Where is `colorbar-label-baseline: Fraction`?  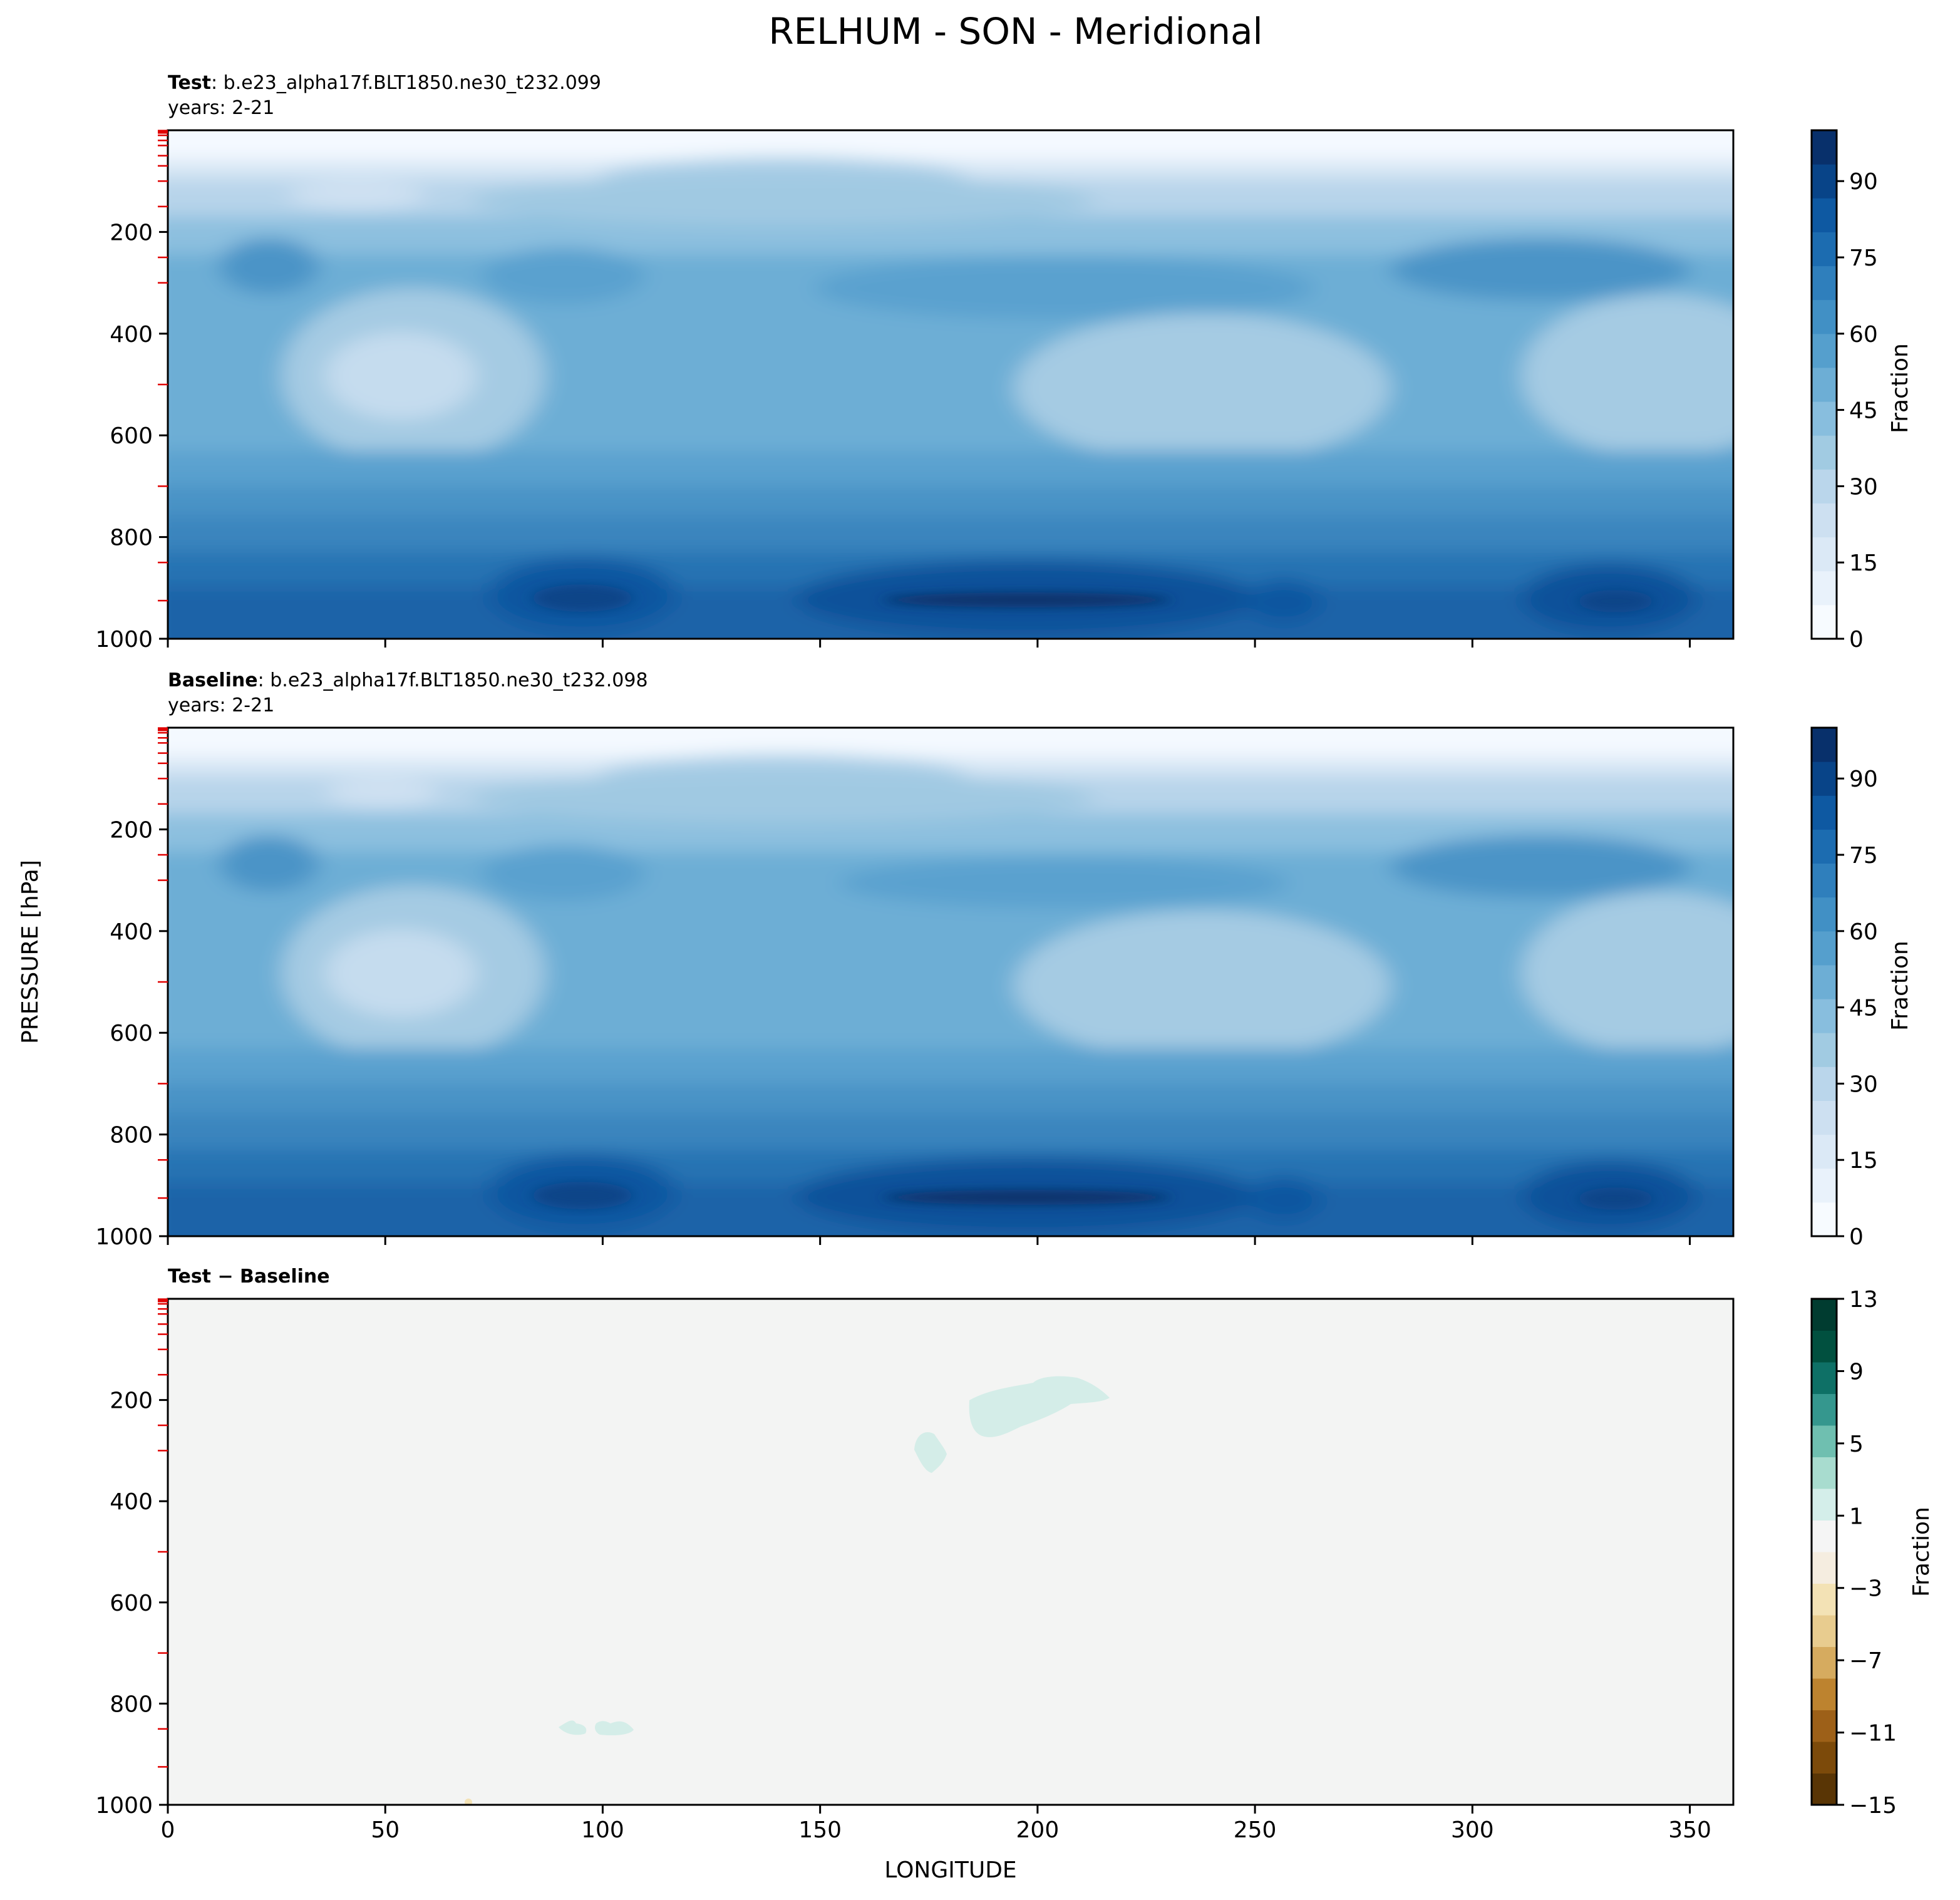 colorbar-label-baseline: Fraction is located at coordinates (1900, 986).